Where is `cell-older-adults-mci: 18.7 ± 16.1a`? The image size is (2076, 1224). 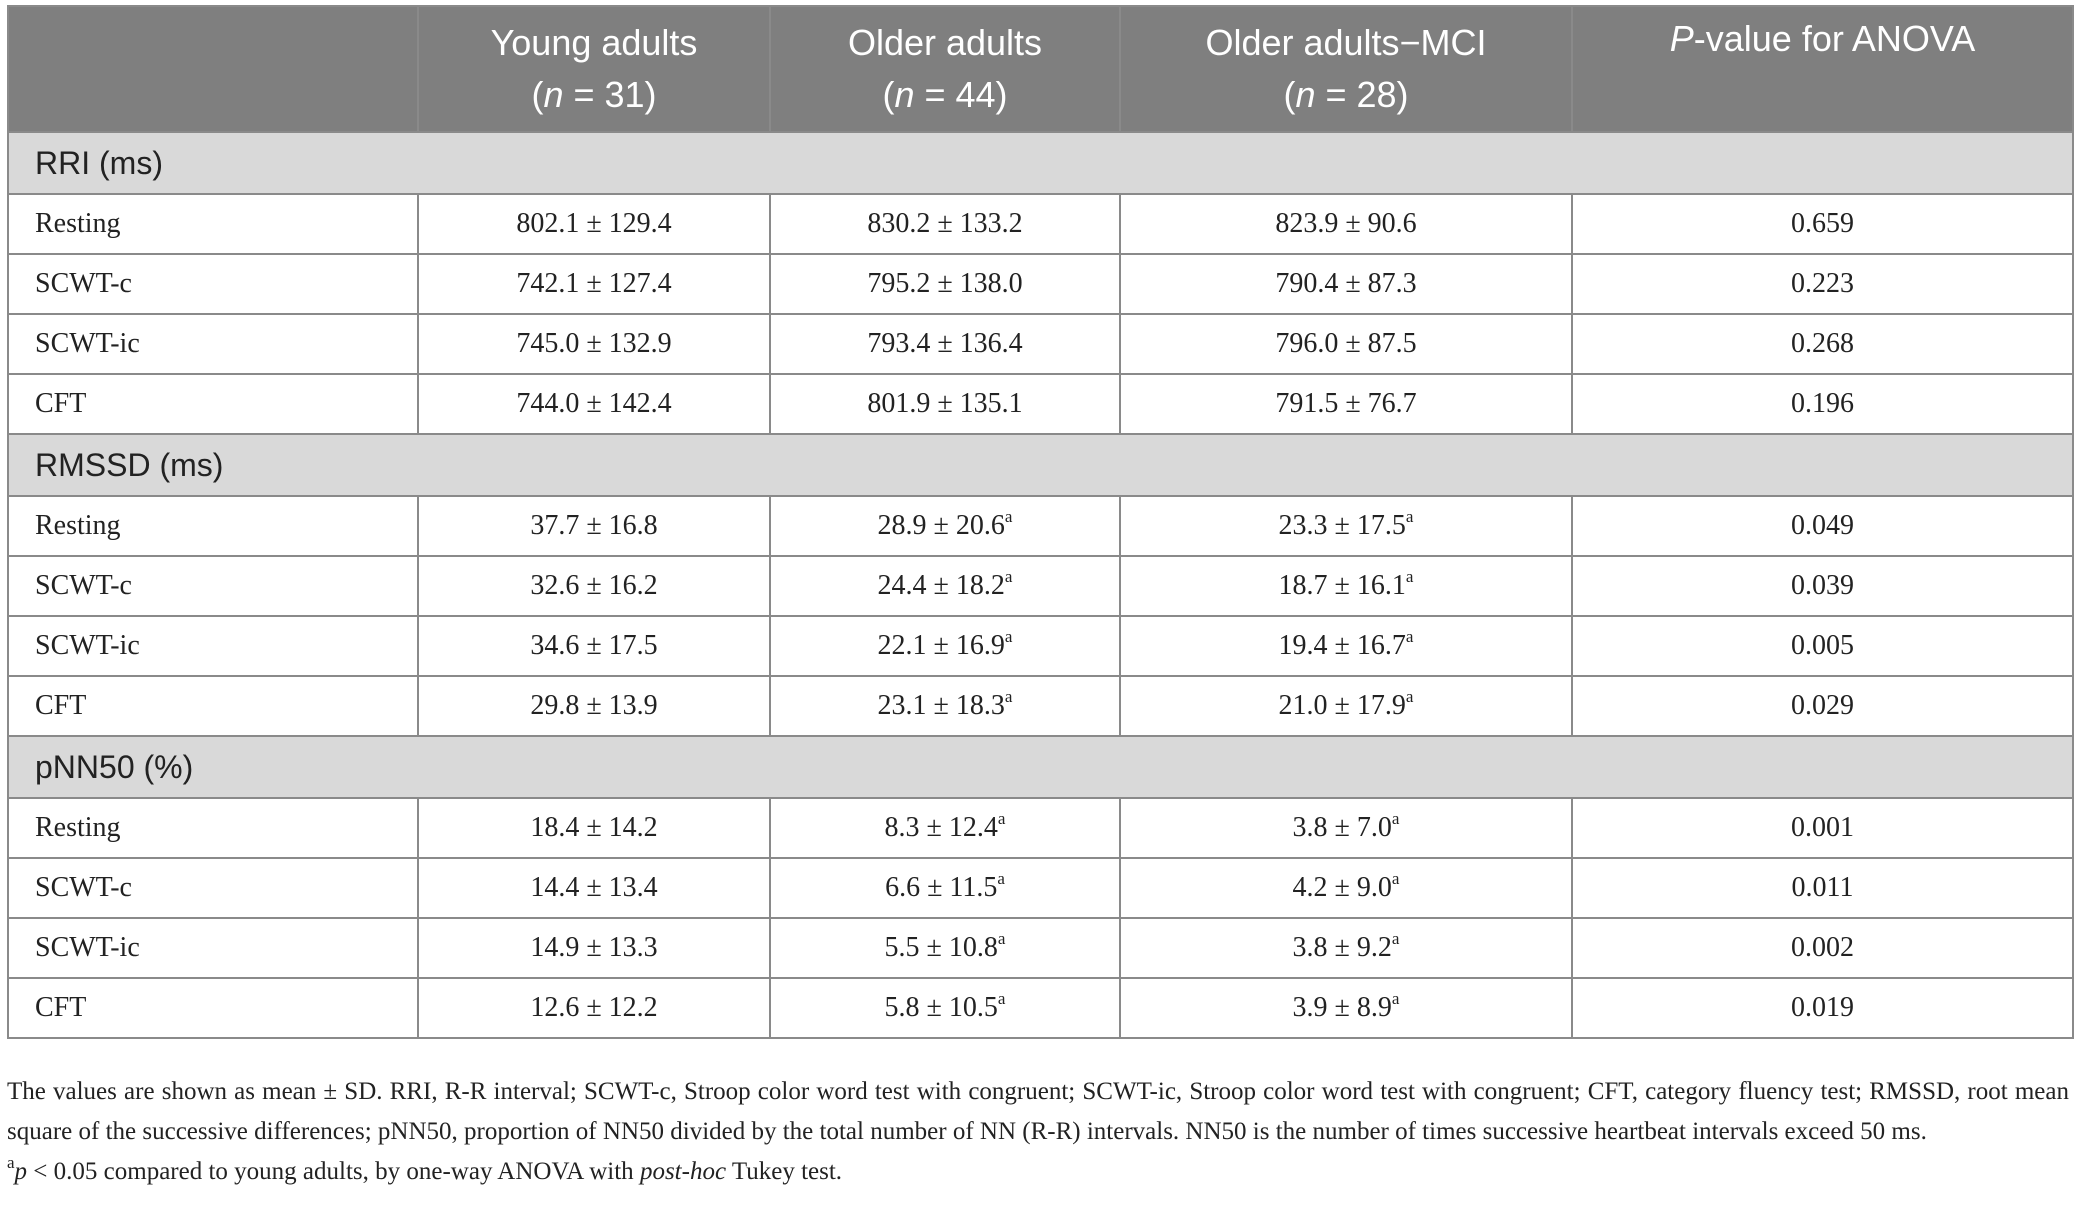 cell-older-adults-mci: 18.7 ± 16.1a is located at coordinates (1346, 586).